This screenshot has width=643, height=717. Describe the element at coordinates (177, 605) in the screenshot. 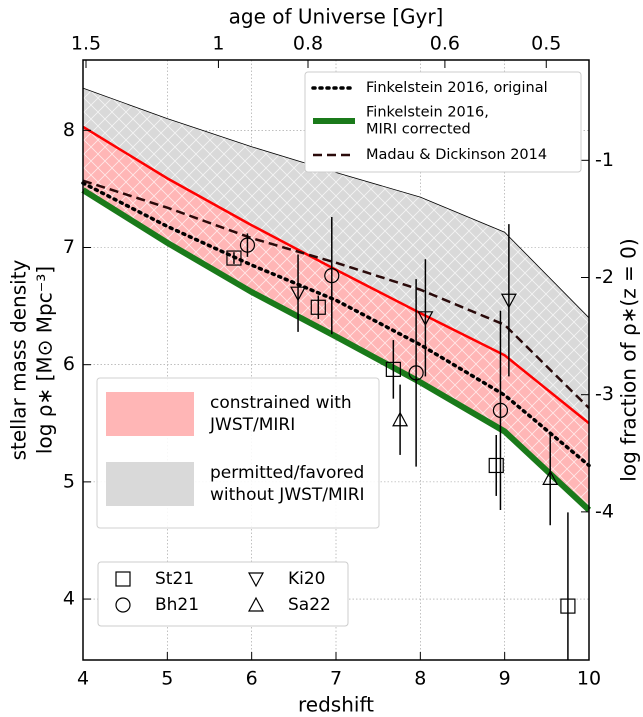

I see `legend-label: Bh21` at that location.